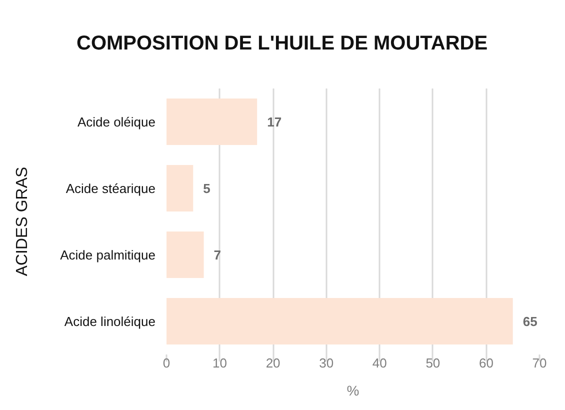 The width and height of the screenshot is (565, 410). Describe the element at coordinates (530, 321) in the screenshot. I see `data-label: 65` at that location.